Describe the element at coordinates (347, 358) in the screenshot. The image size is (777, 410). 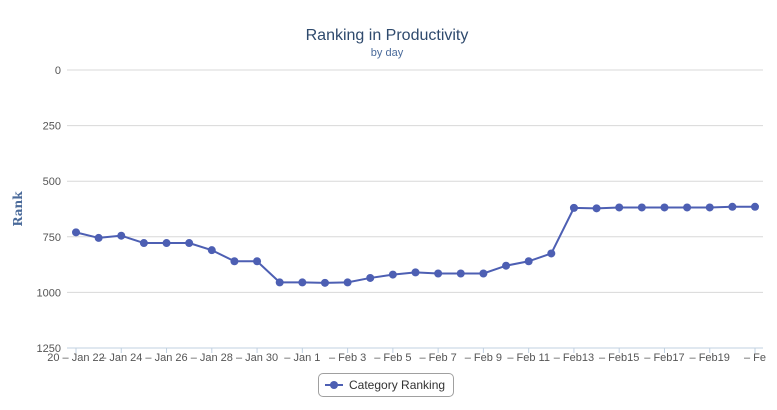
I see `x-tick-label: – Feb 3` at that location.